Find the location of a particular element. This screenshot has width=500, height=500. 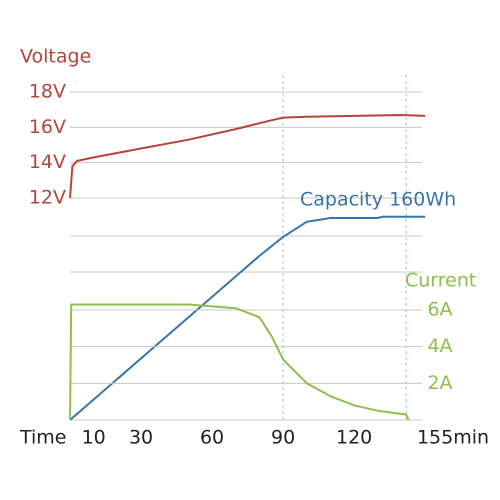

series-label: Voltage is located at coordinates (55, 57).